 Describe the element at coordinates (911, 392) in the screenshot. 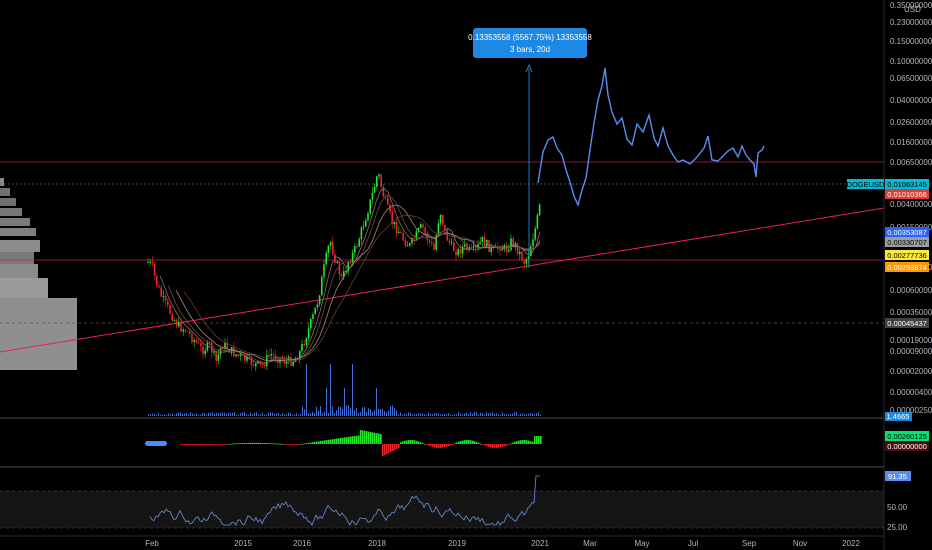

I see `price-tick-label: 0.00000400` at that location.